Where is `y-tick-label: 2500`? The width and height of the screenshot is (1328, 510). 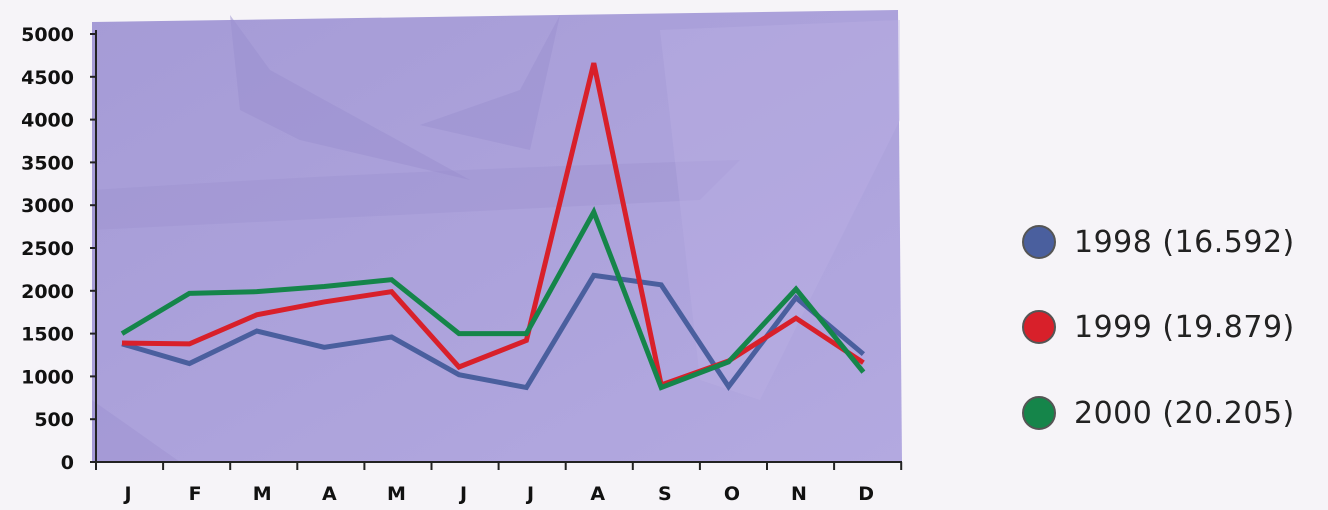 y-tick-label: 2500 is located at coordinates (47, 249).